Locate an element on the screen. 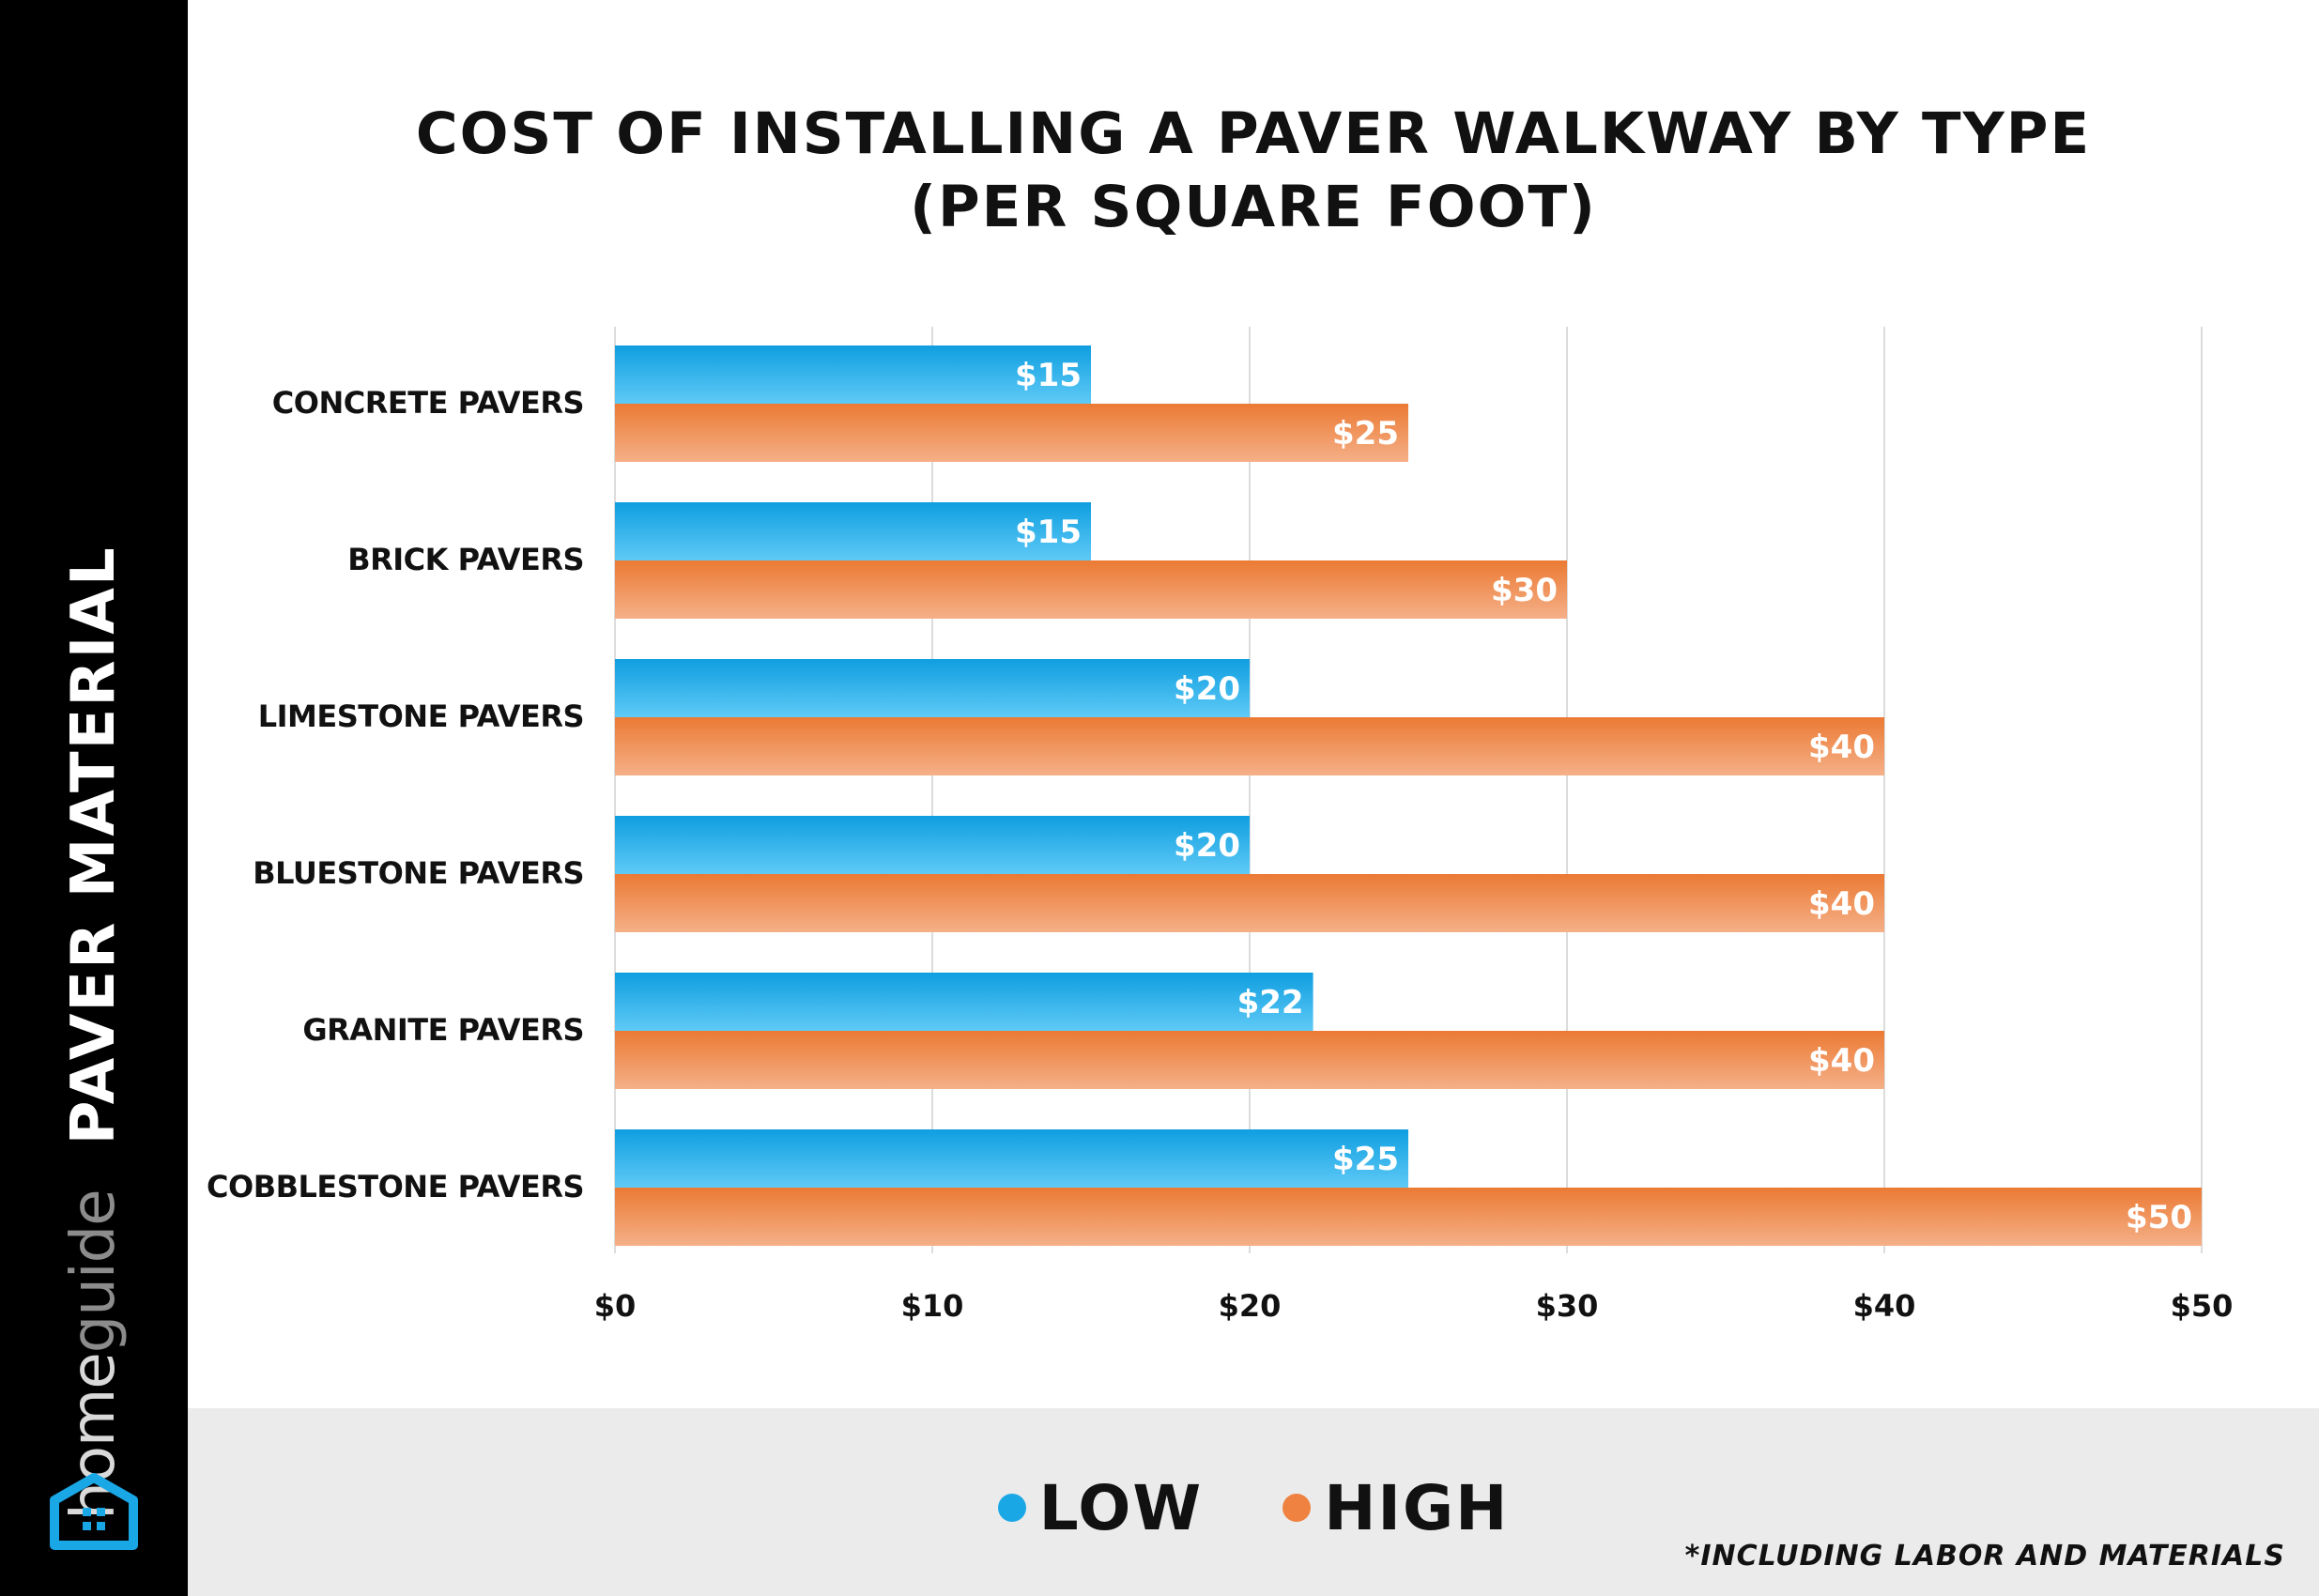 The height and width of the screenshot is (1596, 2319). legend-label-high: HIGH is located at coordinates (1417, 1508).